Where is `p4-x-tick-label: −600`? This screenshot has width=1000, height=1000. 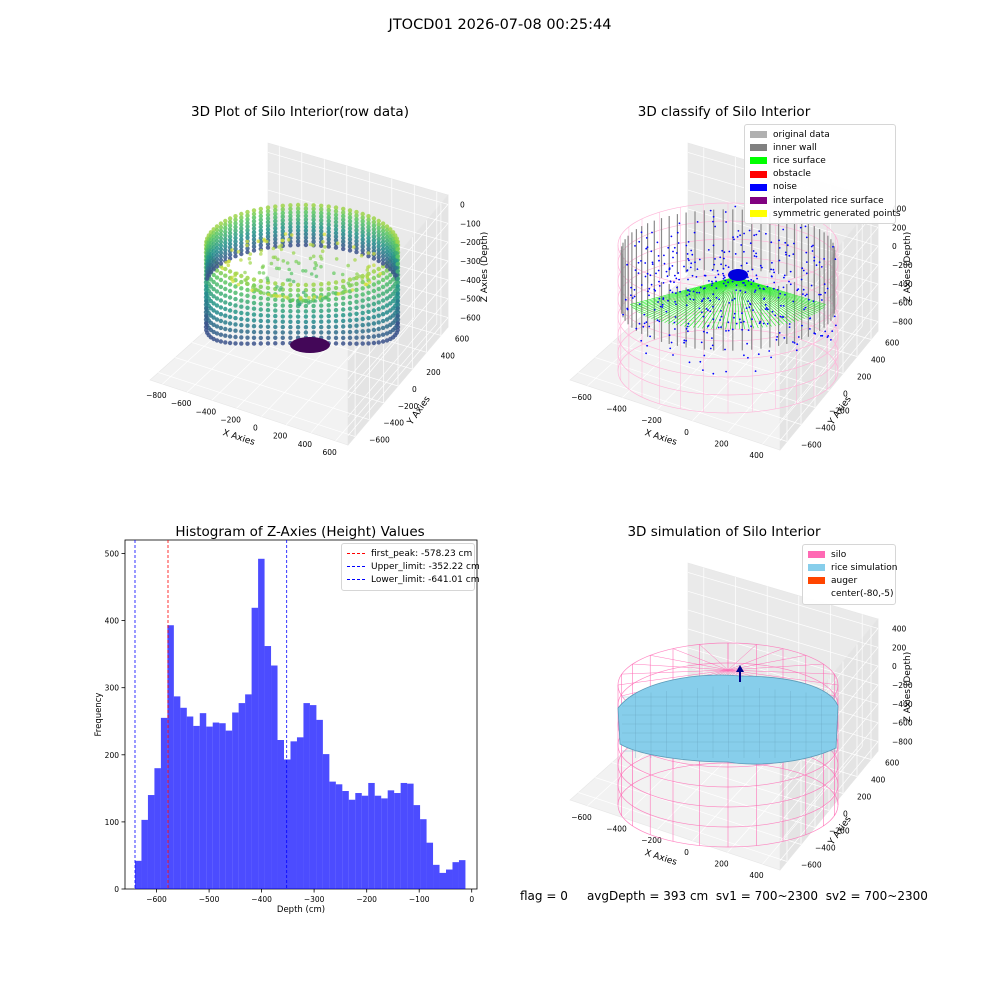 p4-x-tick-label: −600 is located at coordinates (581, 817).